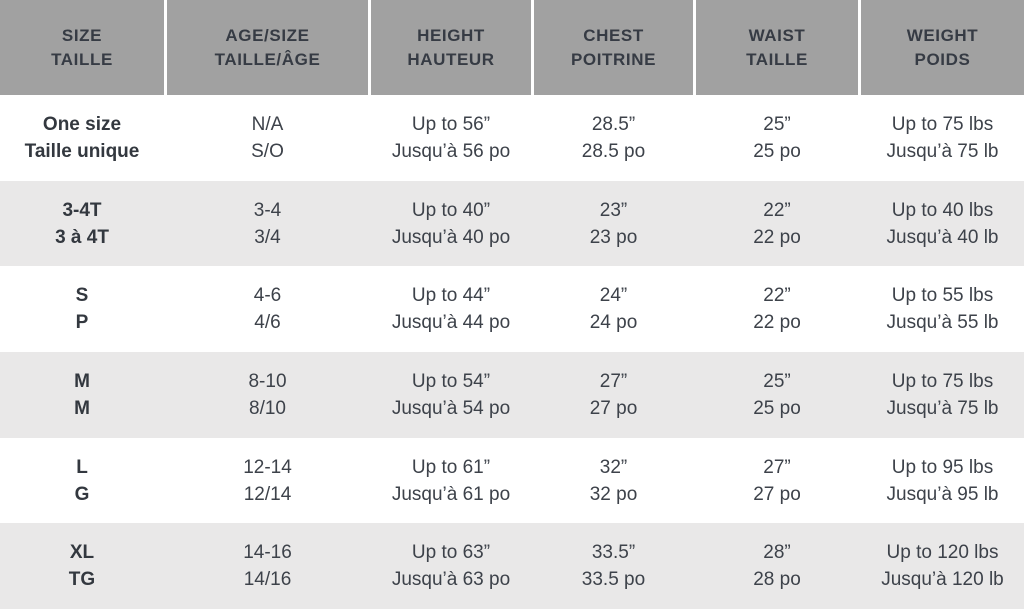  I want to click on header-label-en: AGE/SIZE, so click(267, 35).